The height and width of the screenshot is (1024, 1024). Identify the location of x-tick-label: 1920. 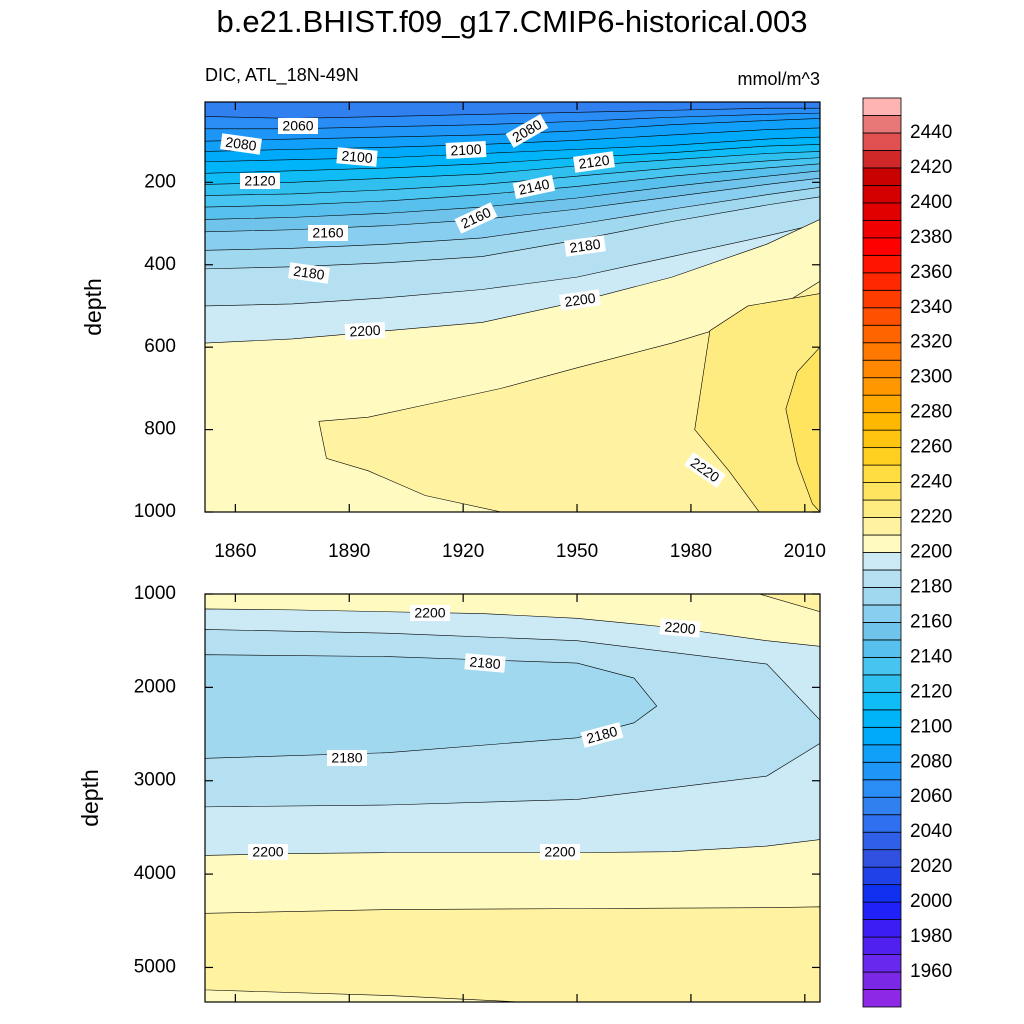
(463, 551).